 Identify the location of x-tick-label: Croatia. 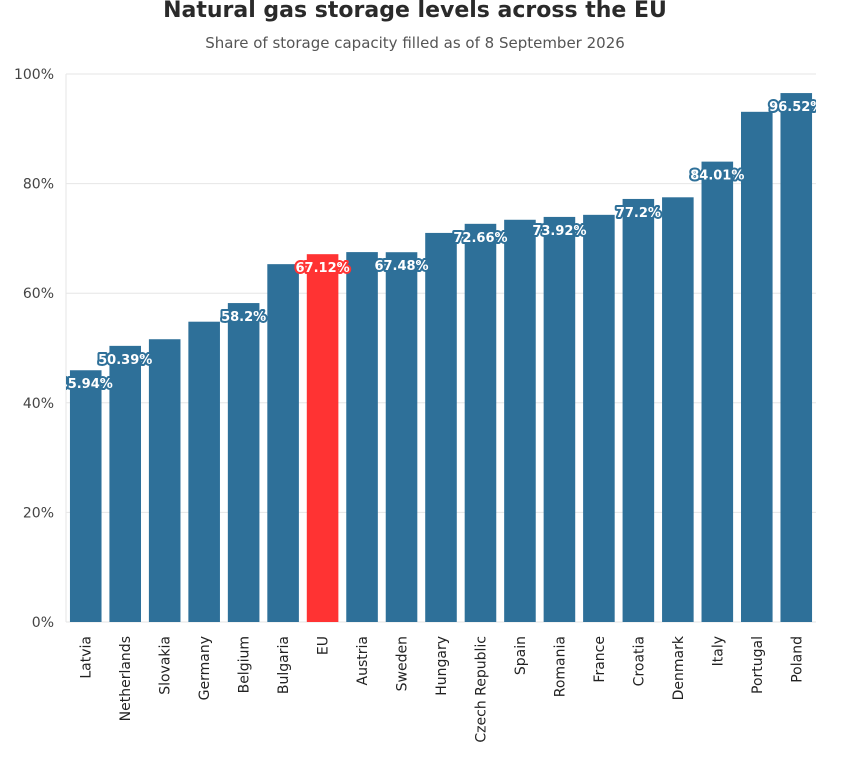
(639, 661).